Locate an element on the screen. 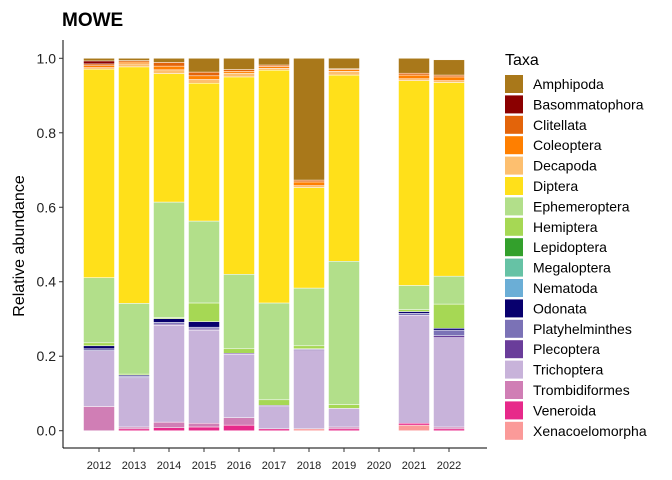  bar-segment-2014-amphipoda is located at coordinates (169, 60).